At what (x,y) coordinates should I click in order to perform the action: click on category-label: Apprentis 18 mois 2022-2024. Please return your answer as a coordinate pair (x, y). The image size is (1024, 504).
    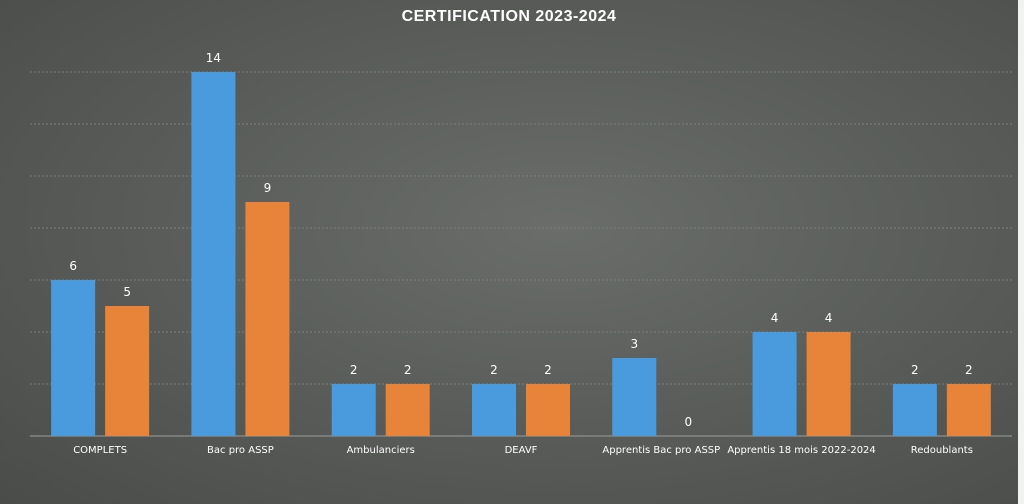
    Looking at the image, I should click on (801, 450).